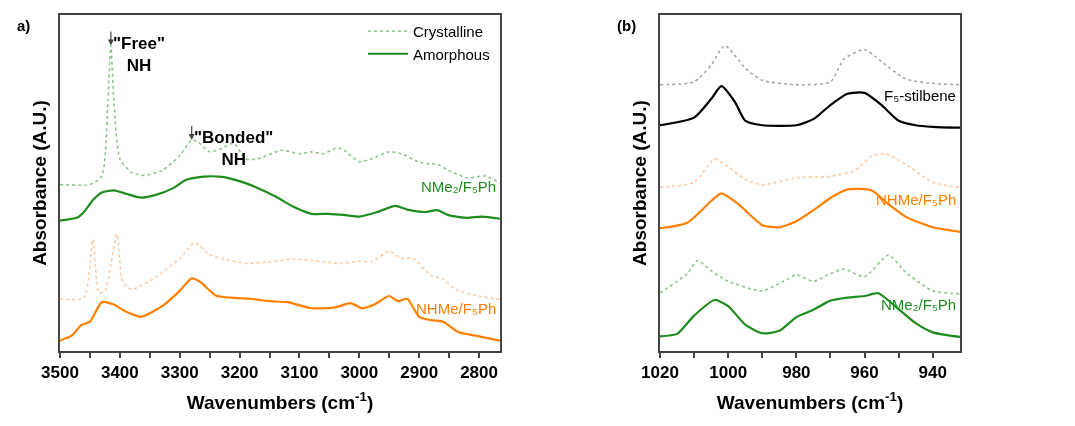 The height and width of the screenshot is (426, 1075). I want to click on annotation: F₅-stilbene, so click(920, 95).